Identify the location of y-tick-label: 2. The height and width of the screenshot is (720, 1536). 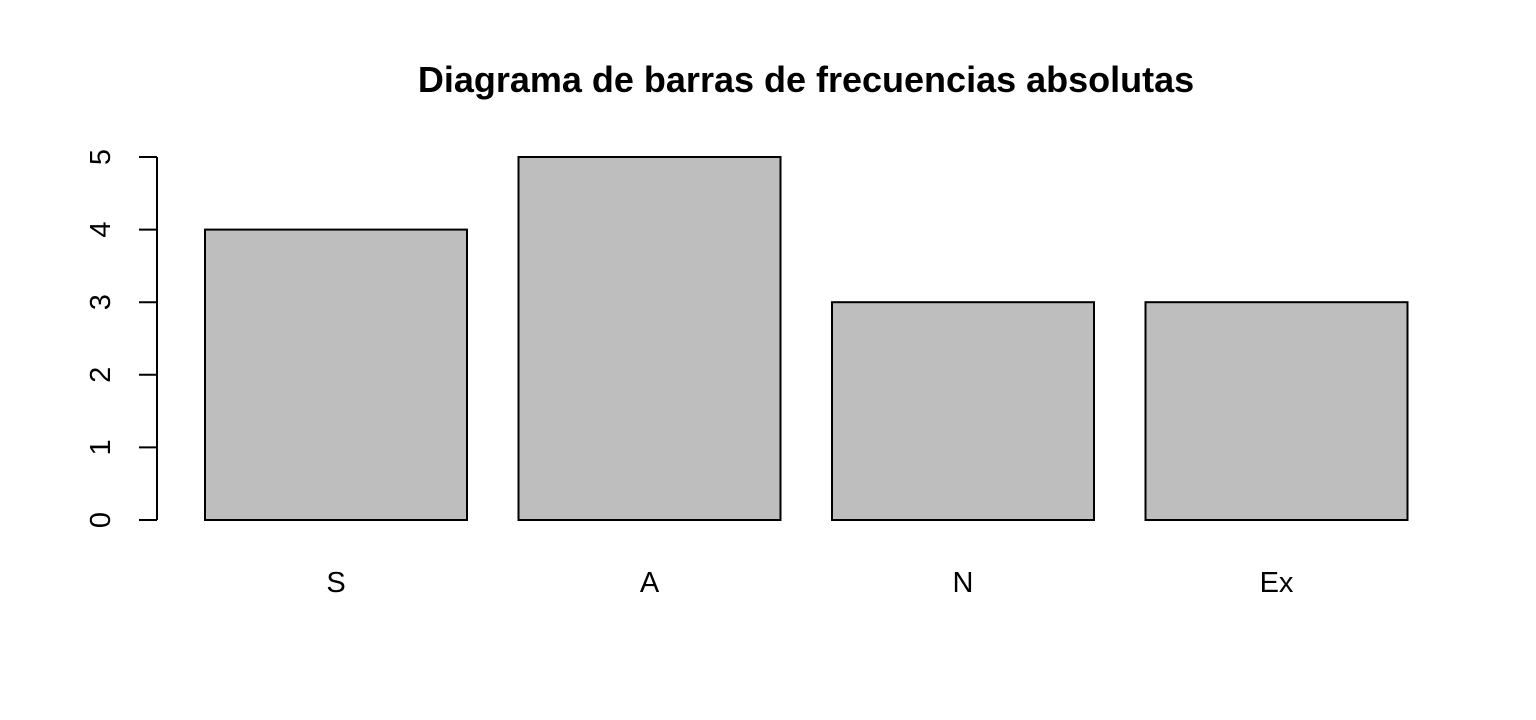
(101, 375).